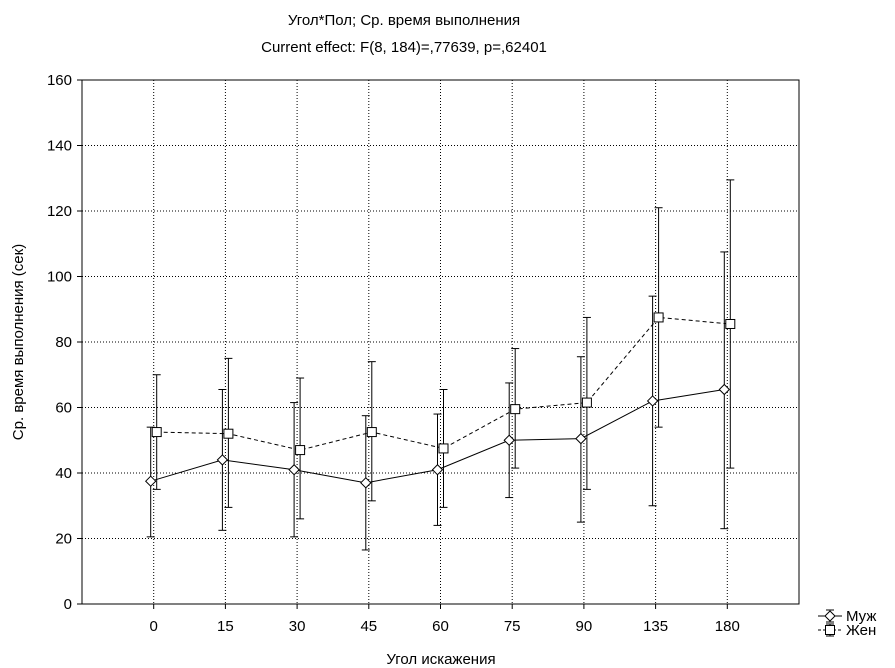  What do you see at coordinates (861, 630) in the screenshot?
I see `legend-label: Жен` at bounding box center [861, 630].